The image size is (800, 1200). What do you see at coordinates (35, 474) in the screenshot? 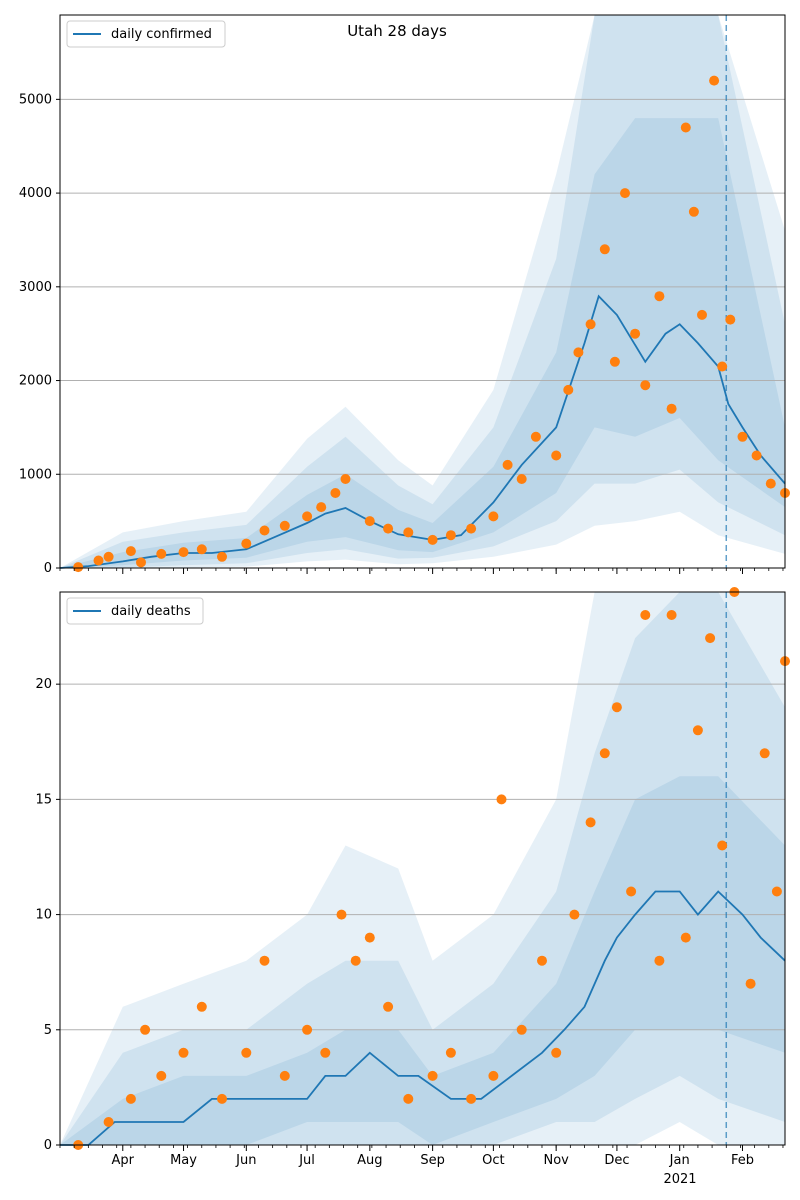
I see `confirmed-ytick-label: 1000` at bounding box center [35, 474].